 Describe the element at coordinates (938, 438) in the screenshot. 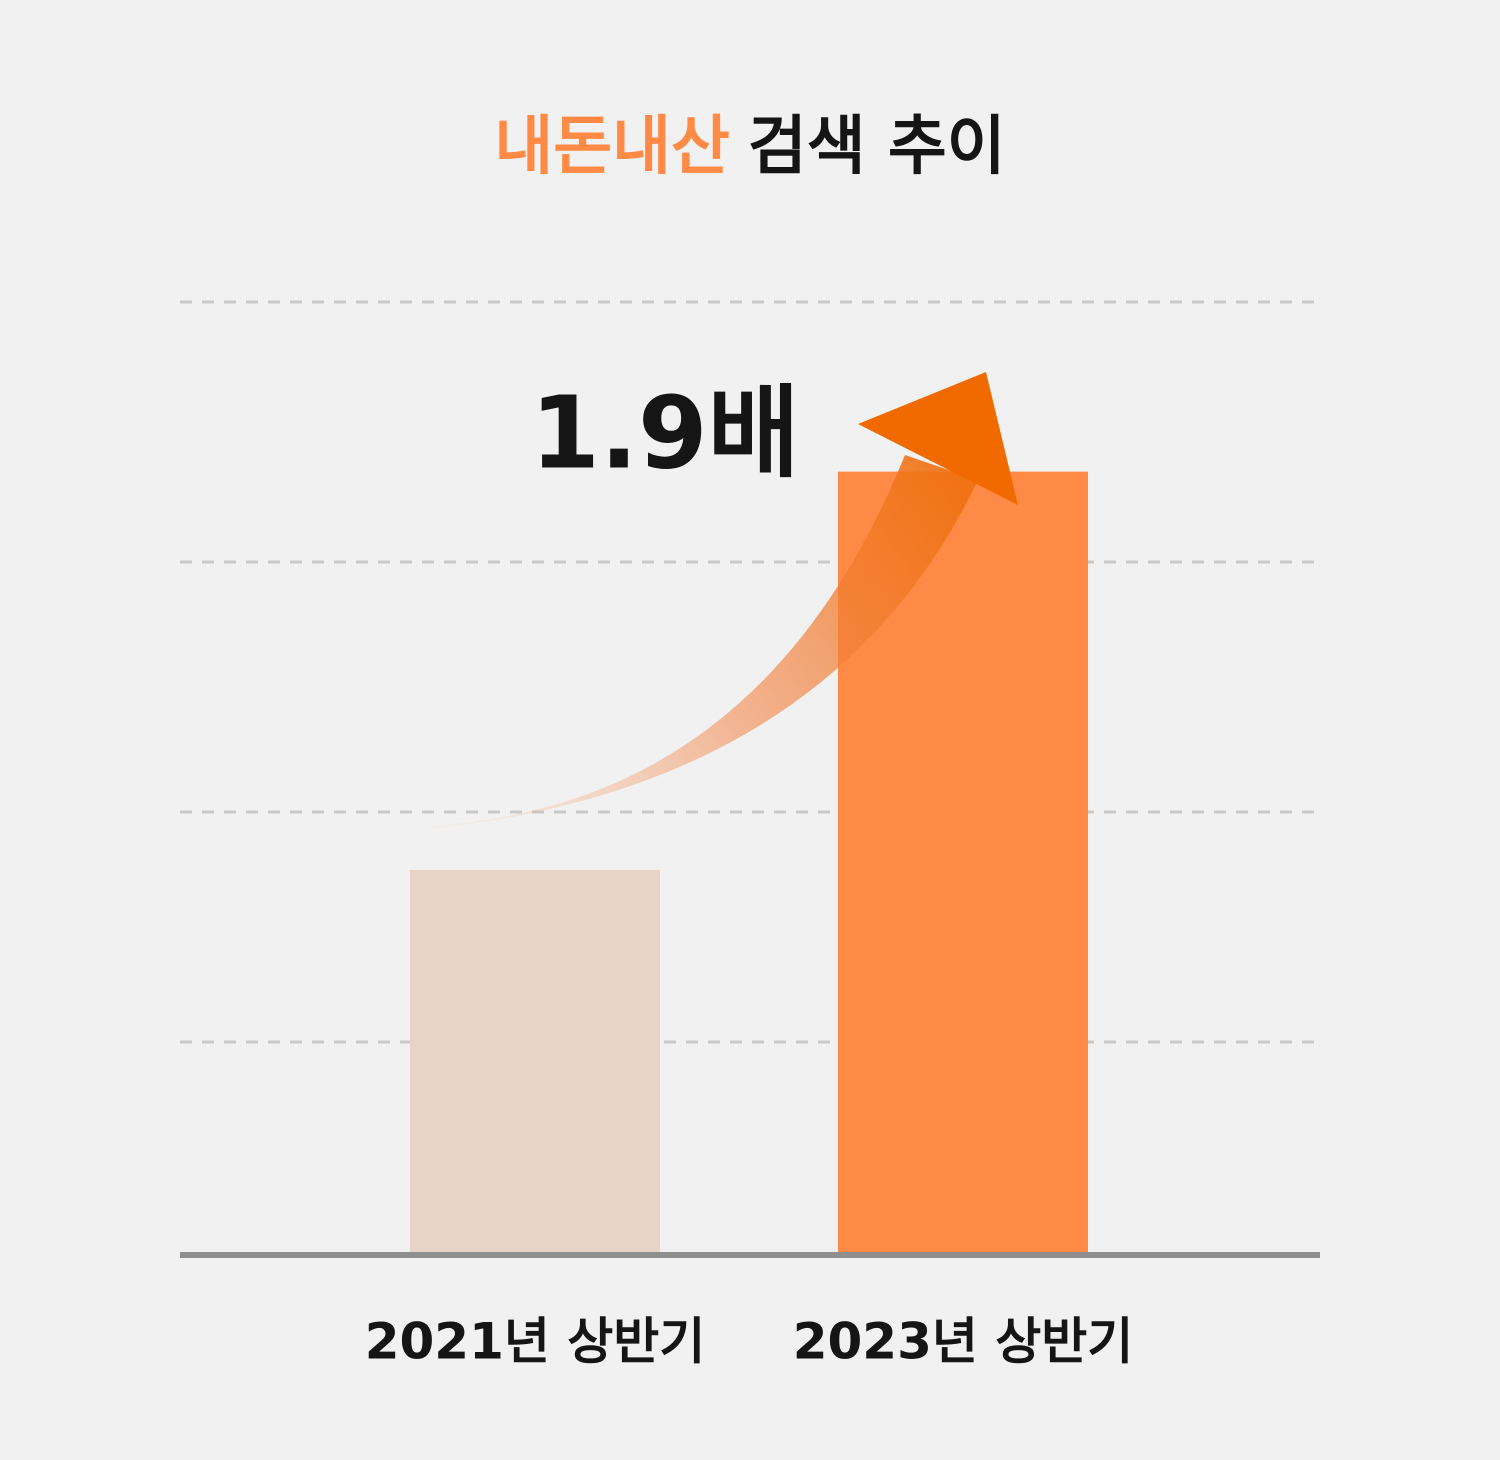

I see `arrow-head` at that location.